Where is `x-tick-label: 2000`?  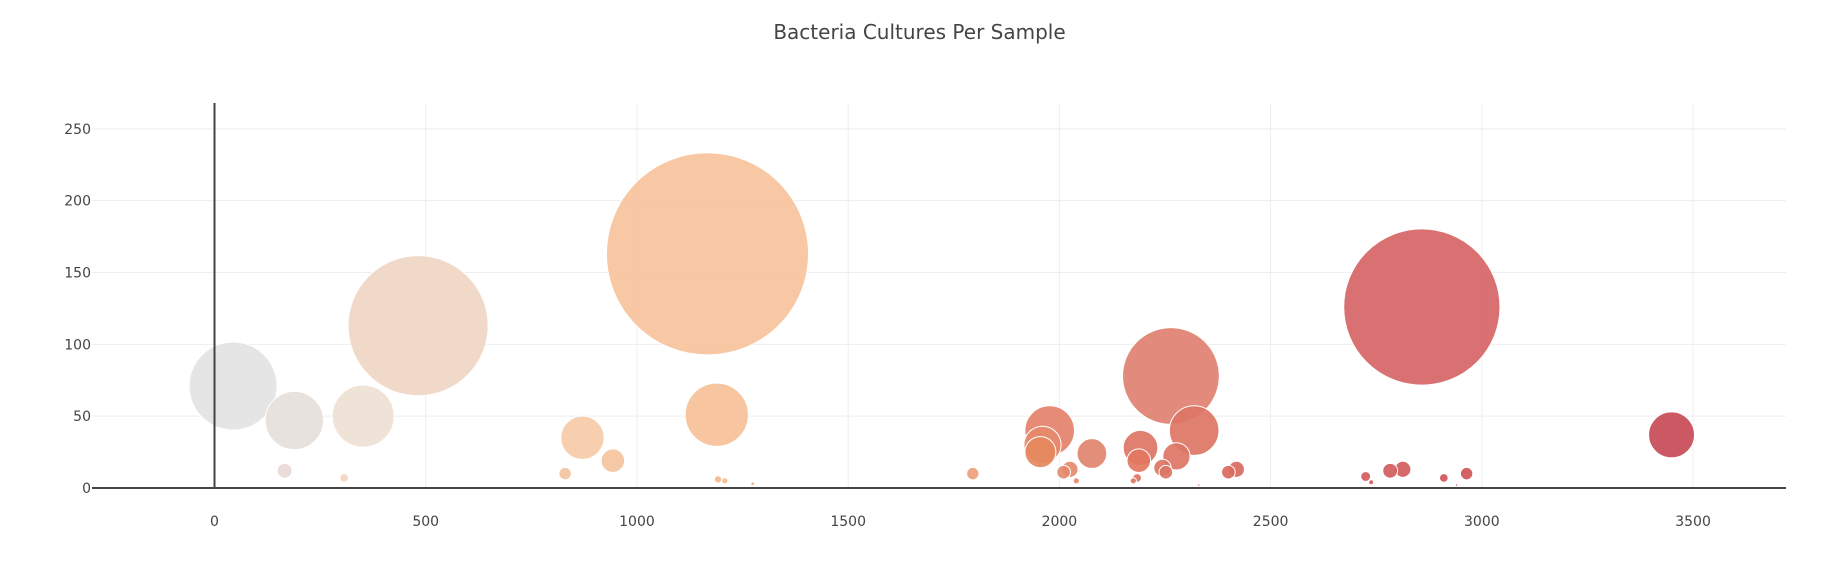 x-tick-label: 2000 is located at coordinates (1060, 522).